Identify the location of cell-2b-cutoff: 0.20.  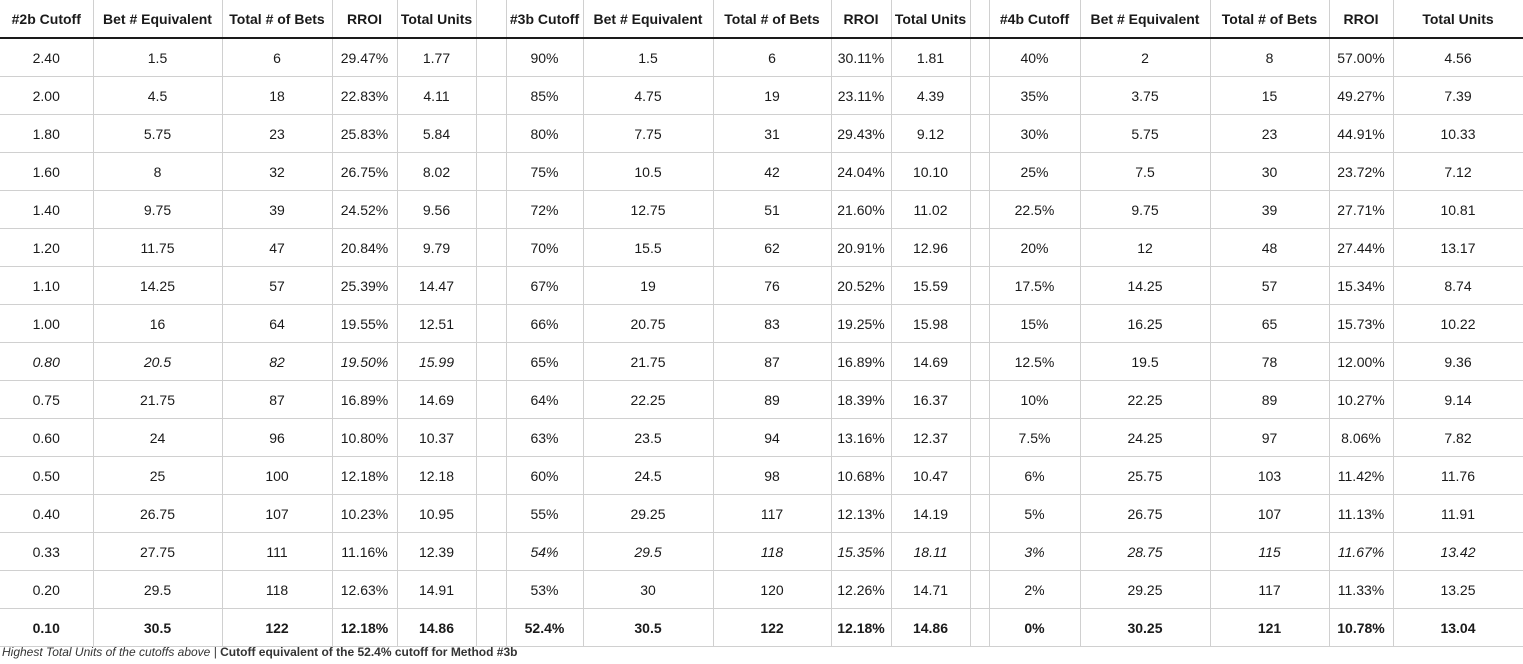
(47, 589).